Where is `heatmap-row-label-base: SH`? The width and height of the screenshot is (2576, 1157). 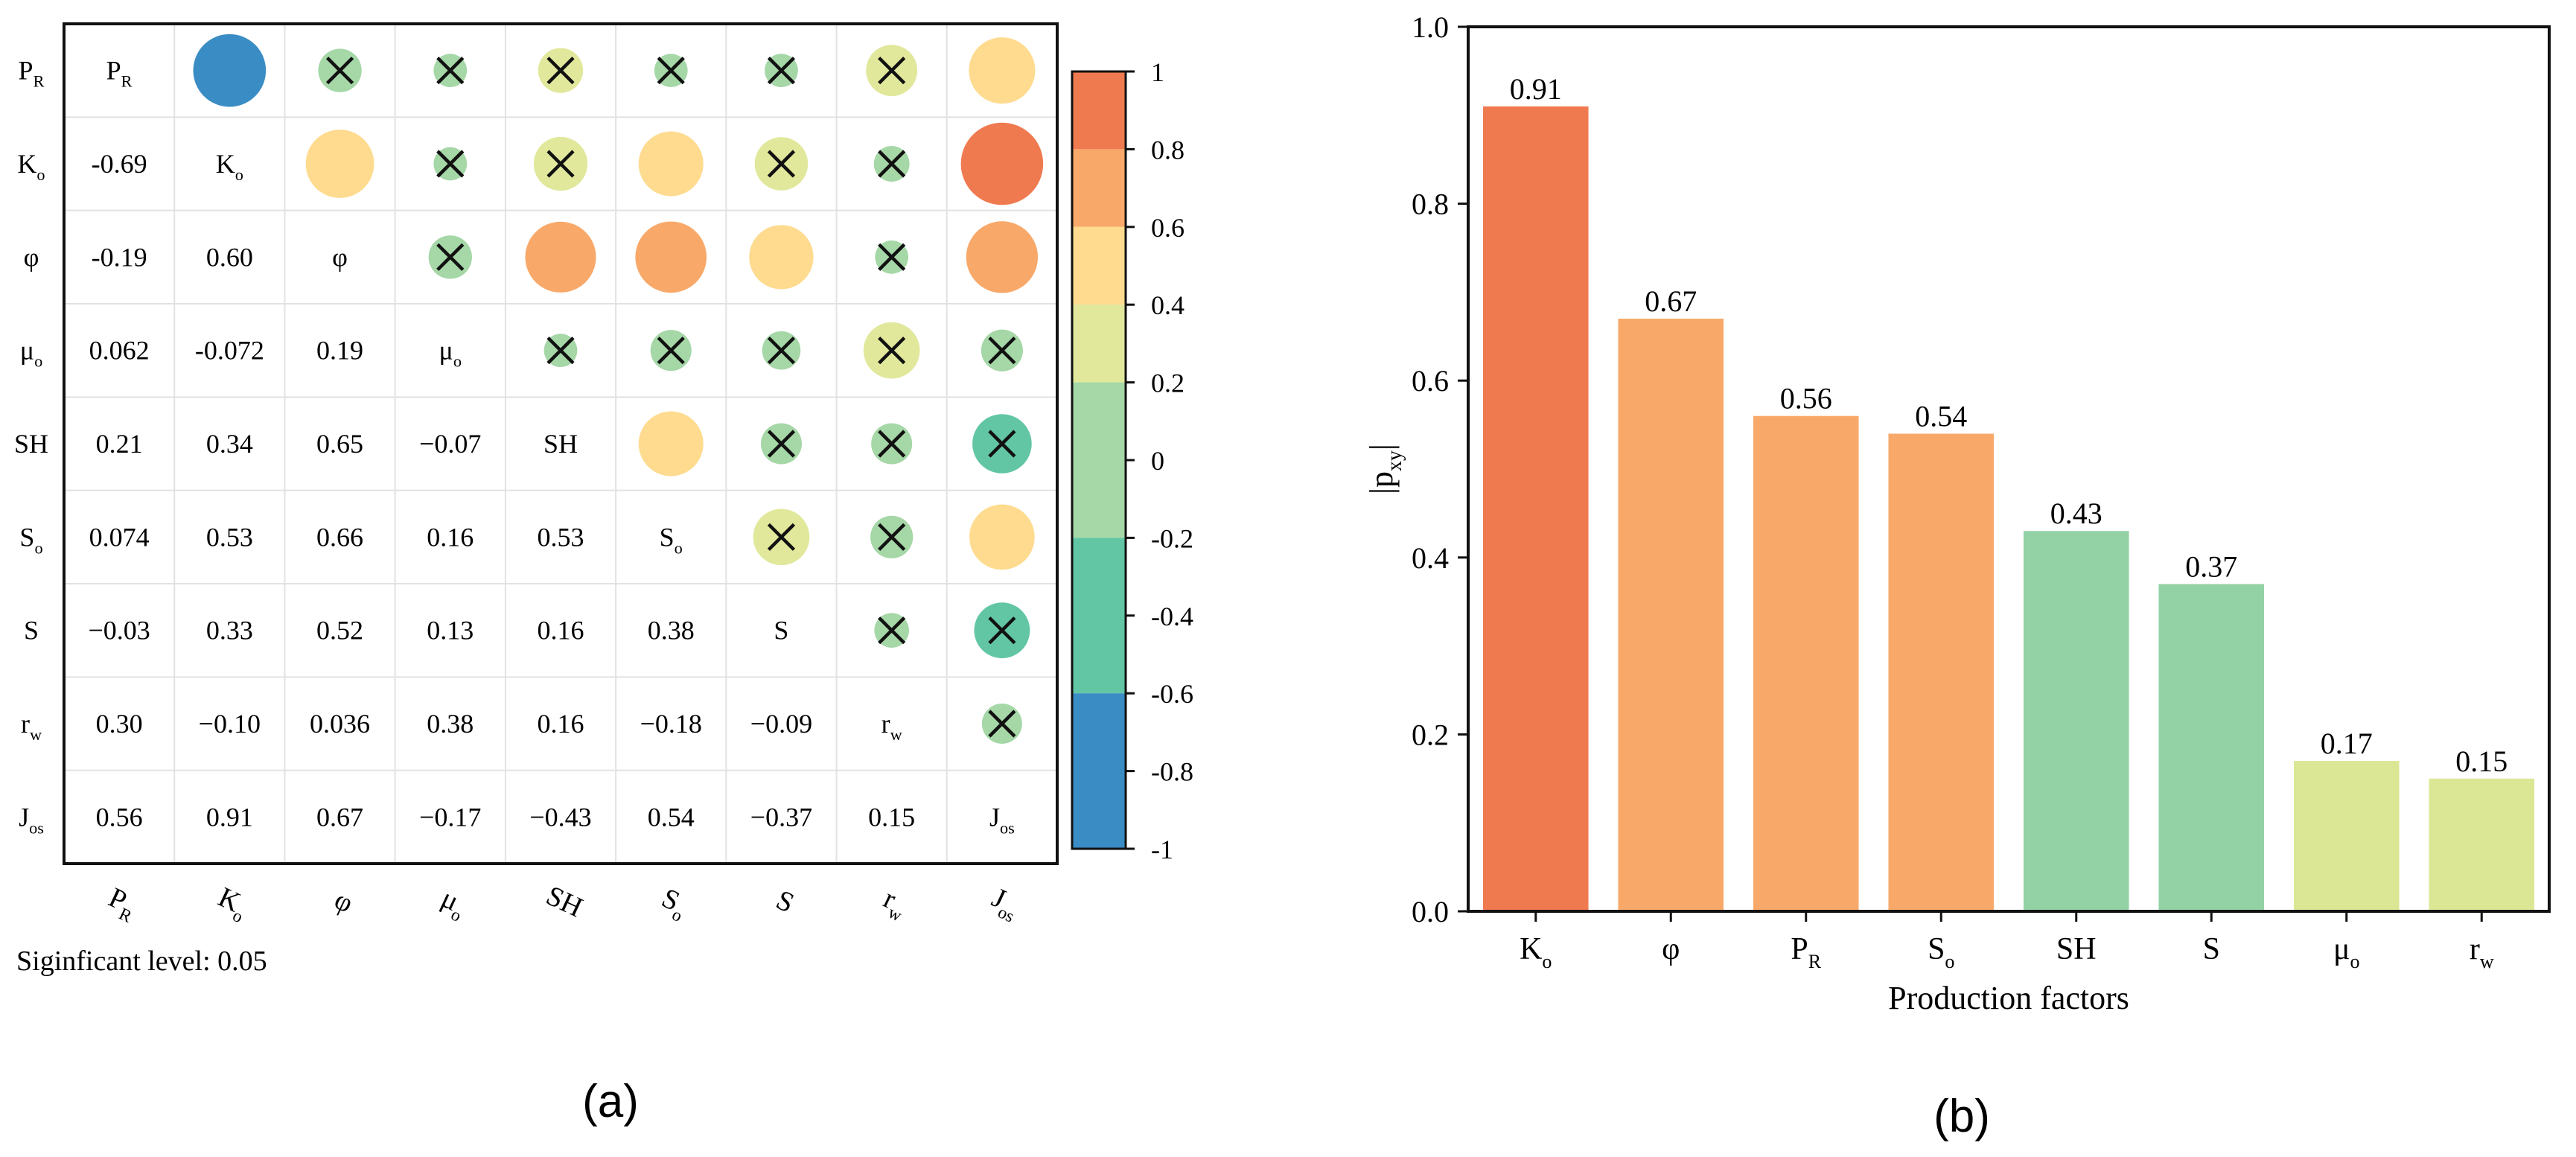
heatmap-row-label-base: SH is located at coordinates (31, 444).